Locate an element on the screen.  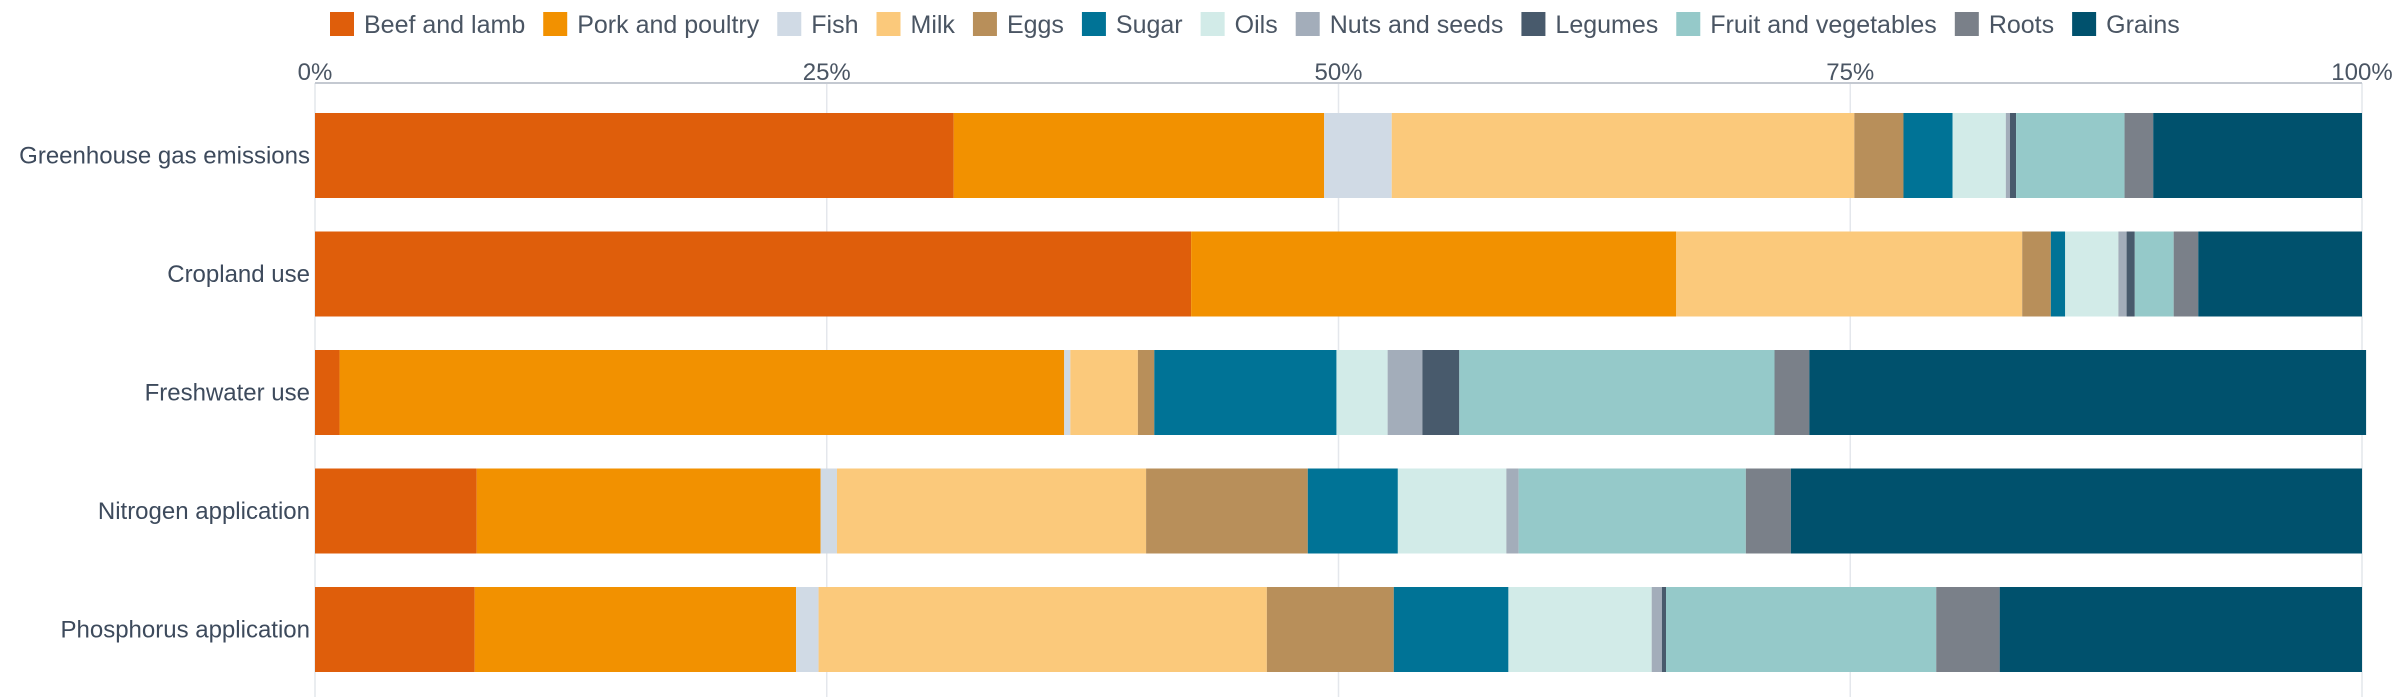
category-label-nitrogen-application: Nitrogen application is located at coordinates (204, 511).